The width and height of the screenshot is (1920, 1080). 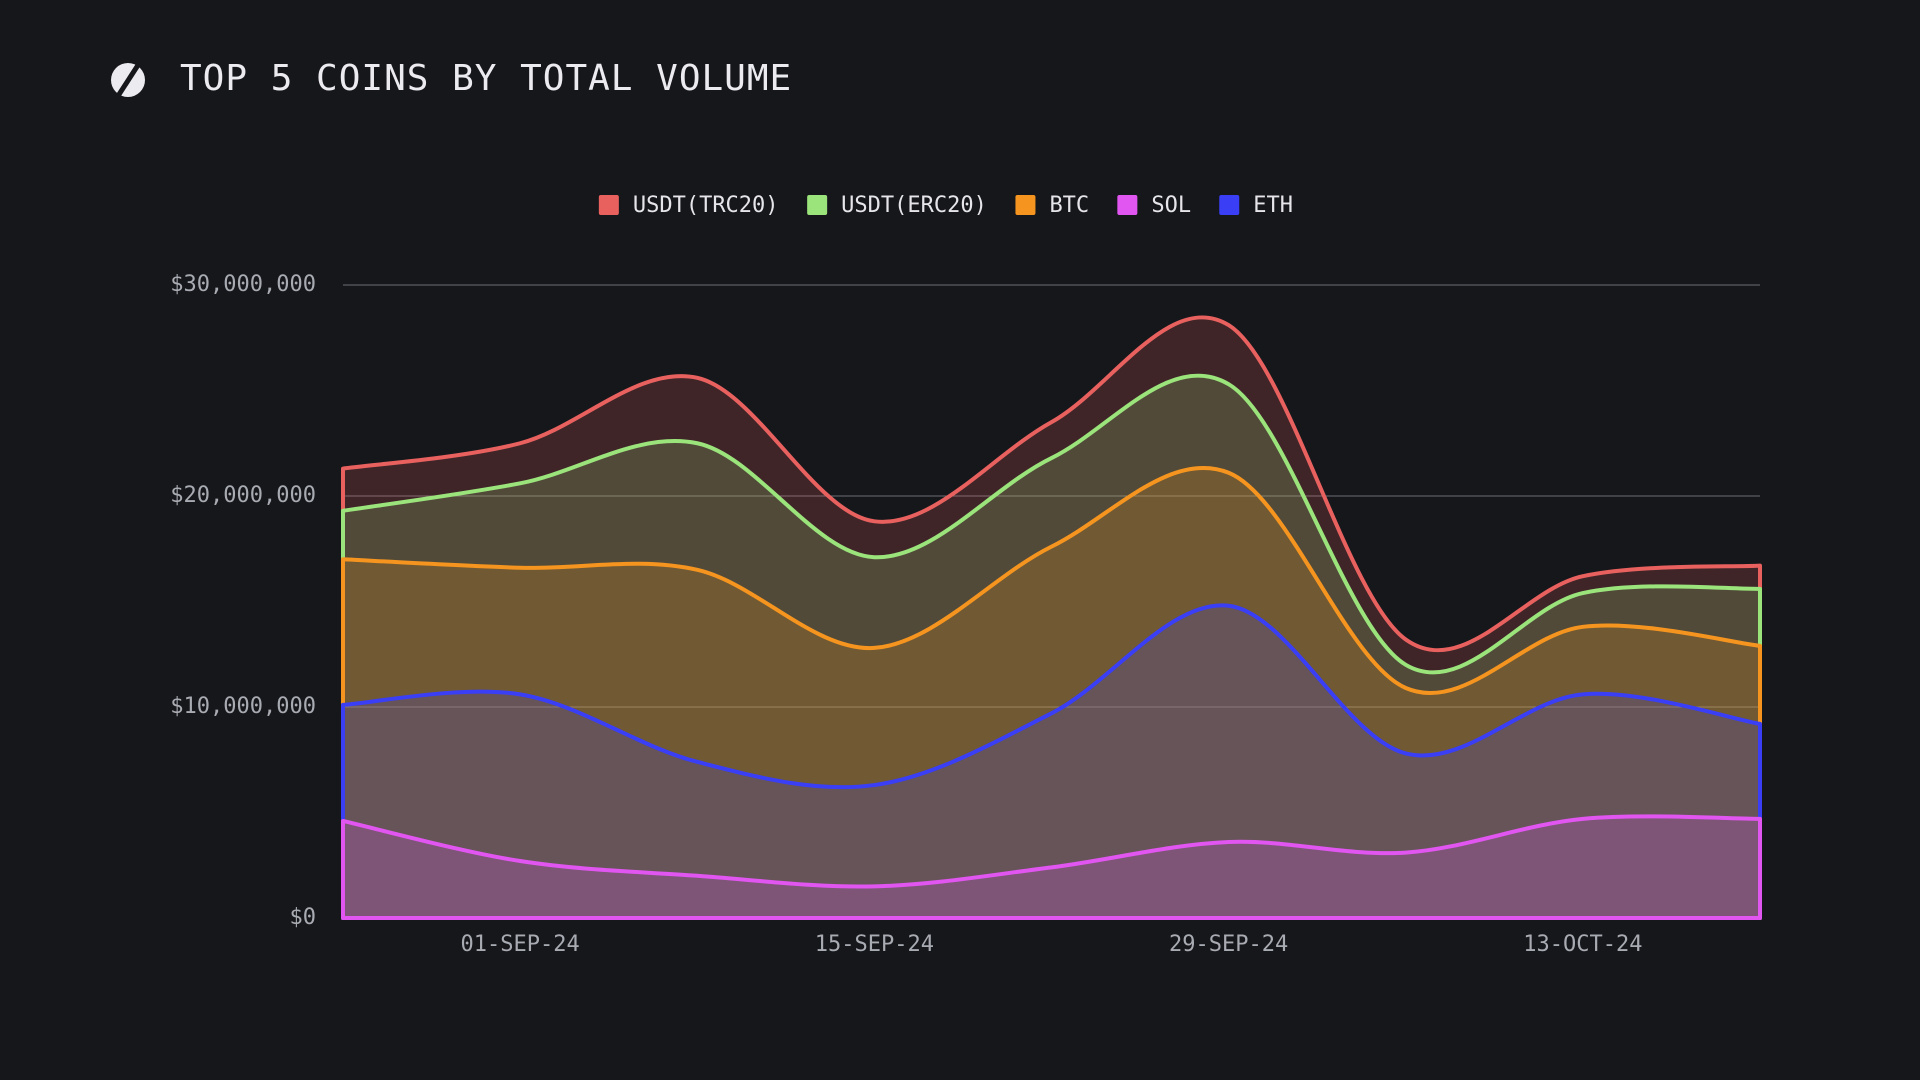 What do you see at coordinates (914, 205) in the screenshot?
I see `legend-label: USDT(ERC20)` at bounding box center [914, 205].